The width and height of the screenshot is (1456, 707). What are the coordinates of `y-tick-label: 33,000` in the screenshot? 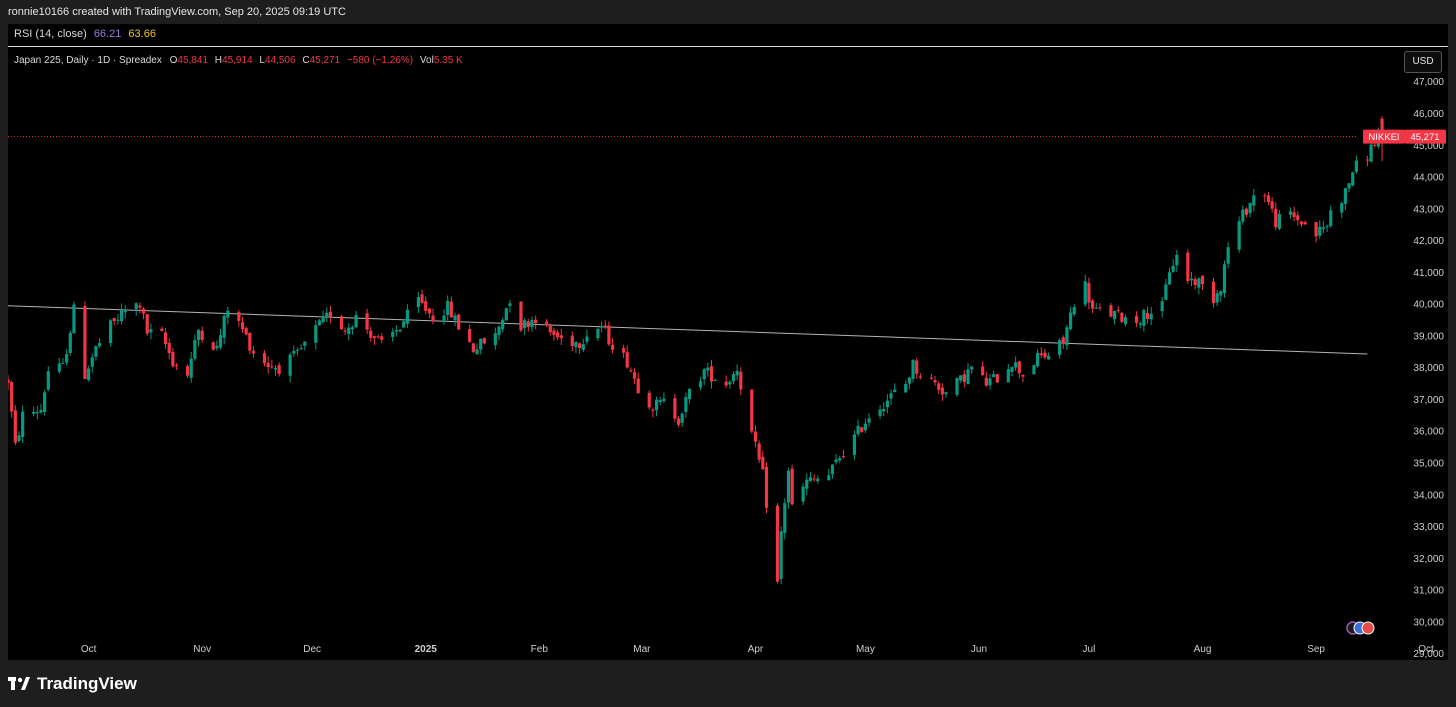 It's located at (1428, 527).